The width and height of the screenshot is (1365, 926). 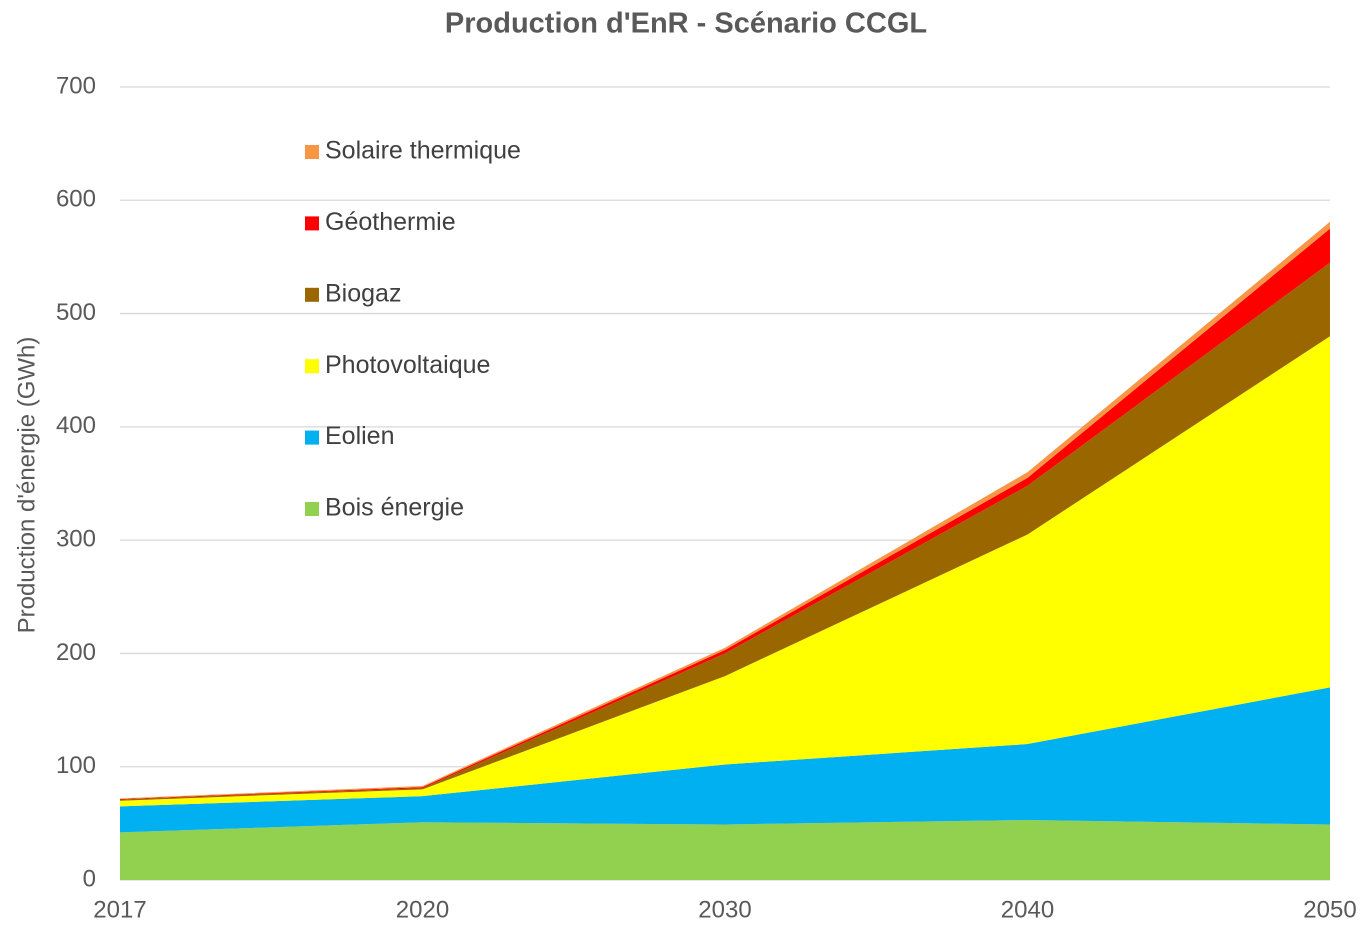 What do you see at coordinates (407, 365) in the screenshot?
I see `legend-label: Photovoltaique` at bounding box center [407, 365].